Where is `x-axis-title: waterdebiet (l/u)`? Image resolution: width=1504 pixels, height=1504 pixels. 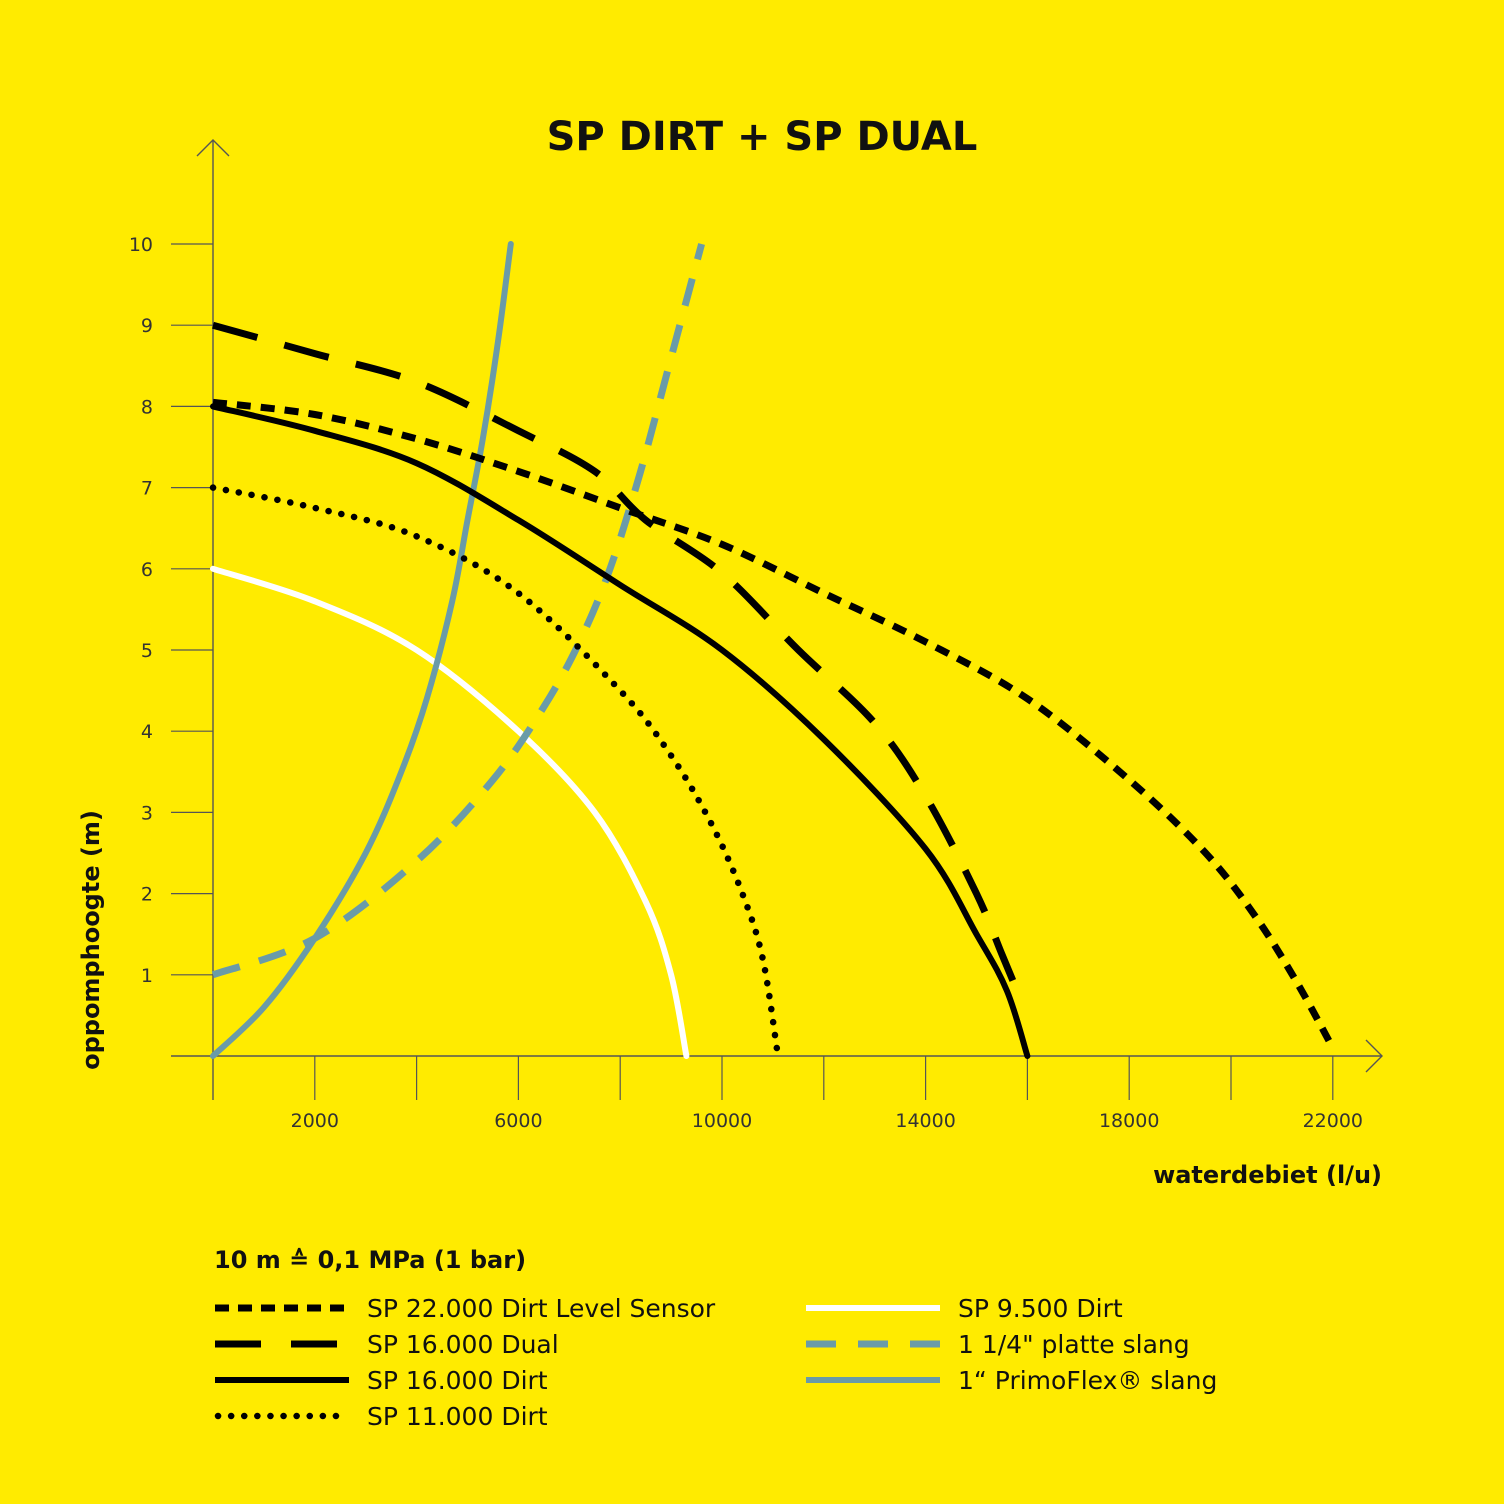 x-axis-title: waterdebiet (l/u) is located at coordinates (1267, 1175).